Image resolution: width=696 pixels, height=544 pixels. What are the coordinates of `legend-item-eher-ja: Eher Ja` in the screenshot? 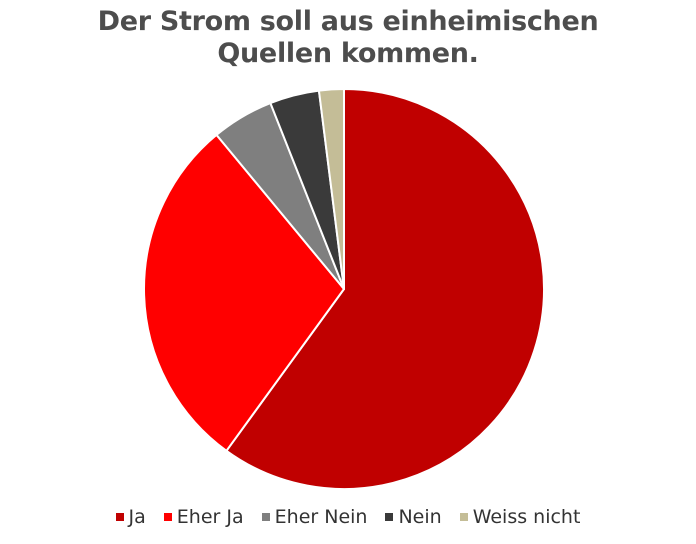 It's located at (203, 517).